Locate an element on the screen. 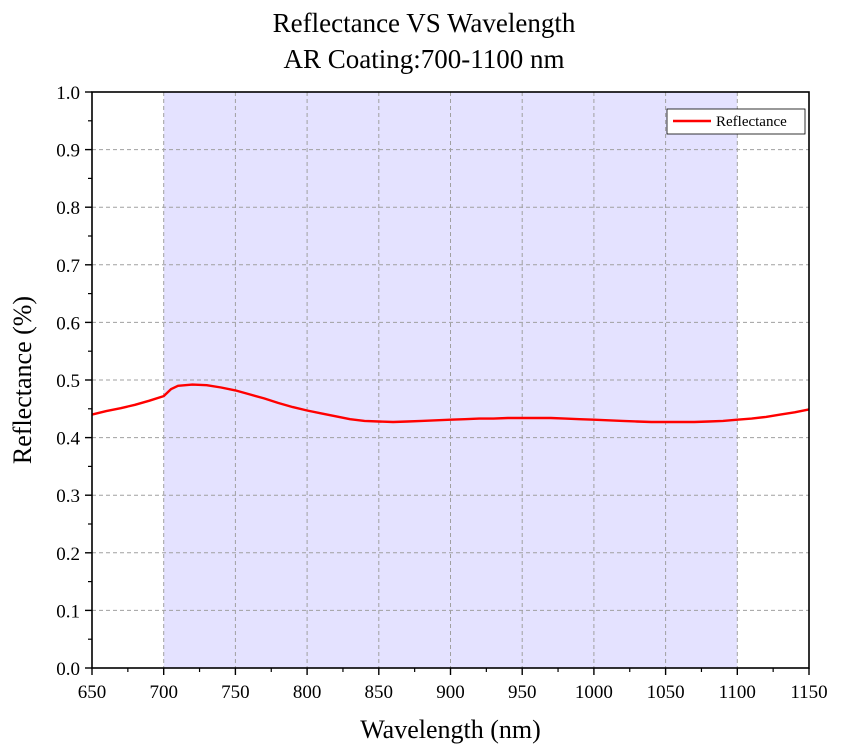 The image size is (848, 754). legend-label: Reflectance is located at coordinates (751, 122).